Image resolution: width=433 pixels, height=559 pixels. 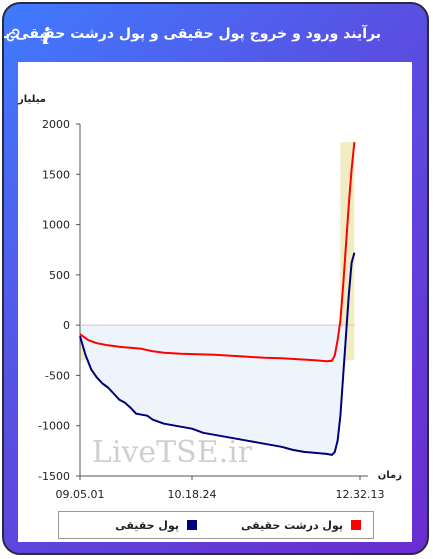 What do you see at coordinates (192, 494) in the screenshot?
I see `x-tick-label: 10.18.24` at bounding box center [192, 494].